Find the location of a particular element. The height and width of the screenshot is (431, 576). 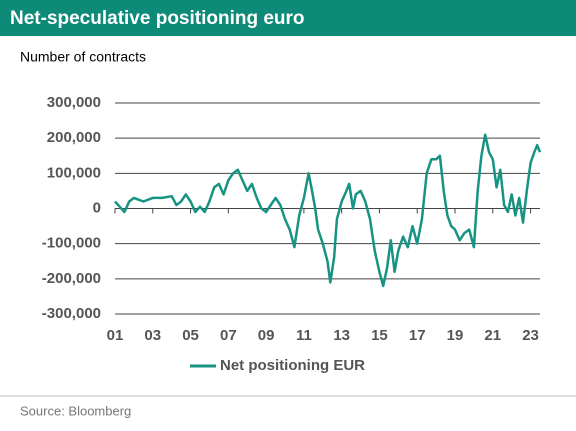

x-tick-label: 05 is located at coordinates (190, 335).